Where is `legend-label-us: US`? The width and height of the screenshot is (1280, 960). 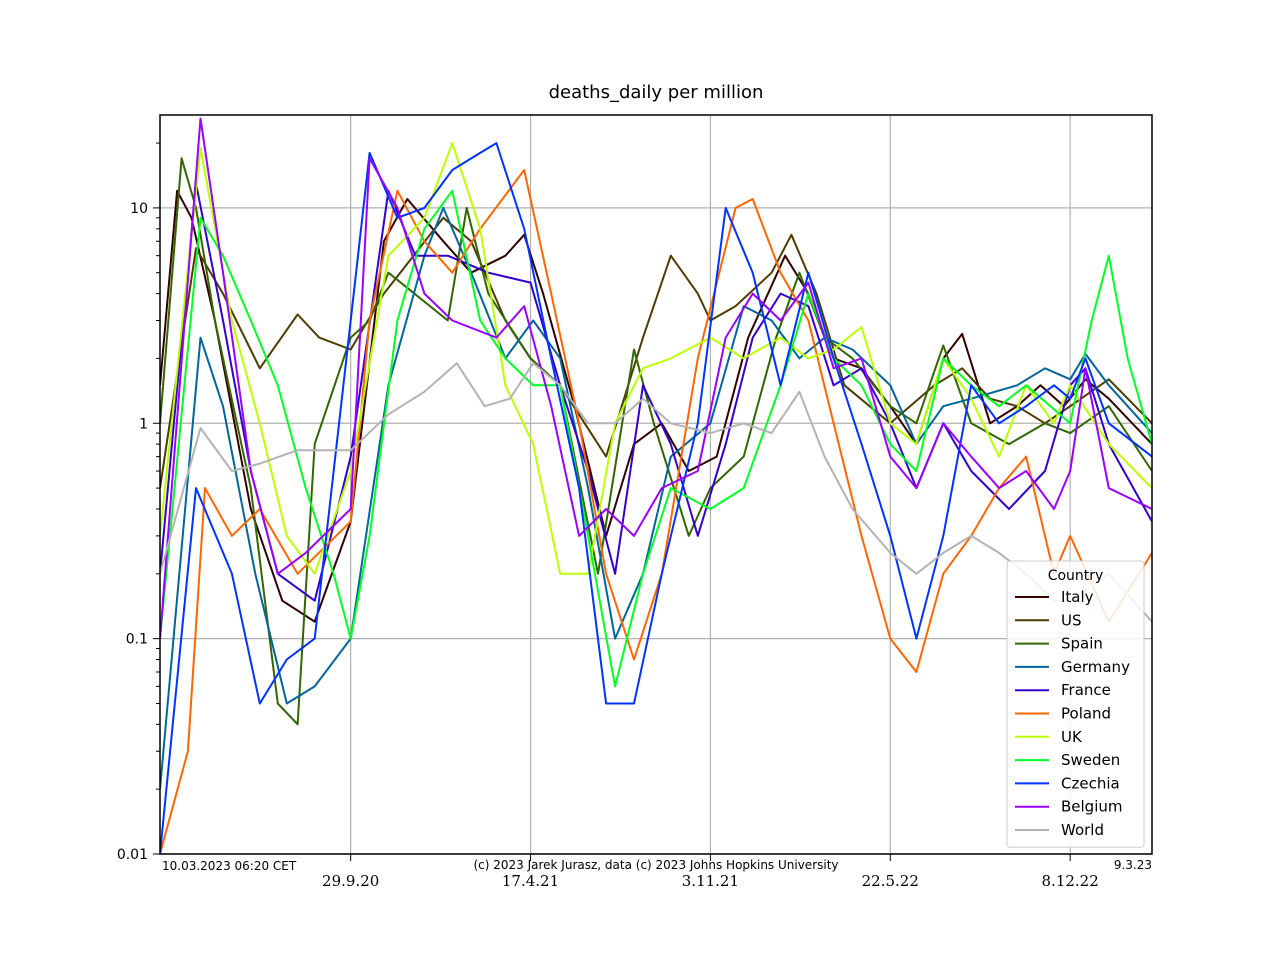 legend-label-us: US is located at coordinates (1071, 620).